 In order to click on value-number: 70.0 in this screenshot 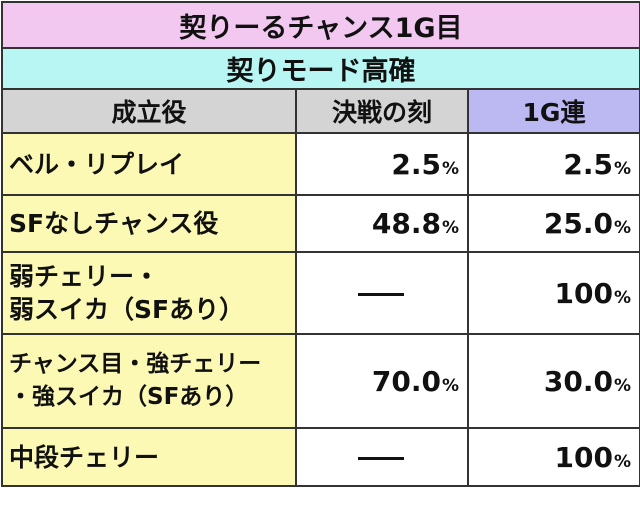, I will do `click(406, 381)`.